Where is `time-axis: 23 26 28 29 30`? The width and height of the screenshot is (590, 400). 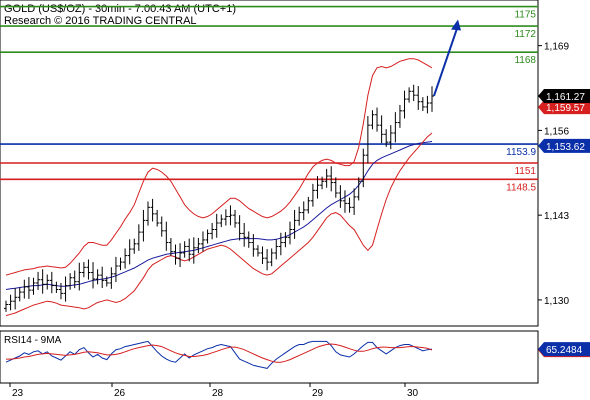
time-axis: 23 26 28 29 30 is located at coordinates (214, 391).